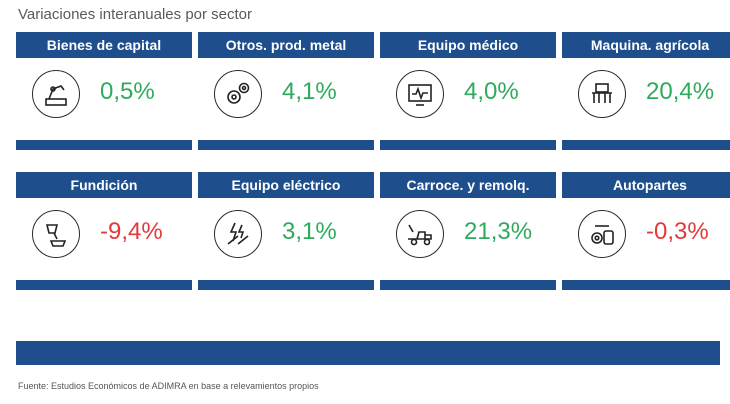 This screenshot has width=730, height=404. What do you see at coordinates (56, 234) in the screenshot?
I see `foundry-icon` at bounding box center [56, 234].